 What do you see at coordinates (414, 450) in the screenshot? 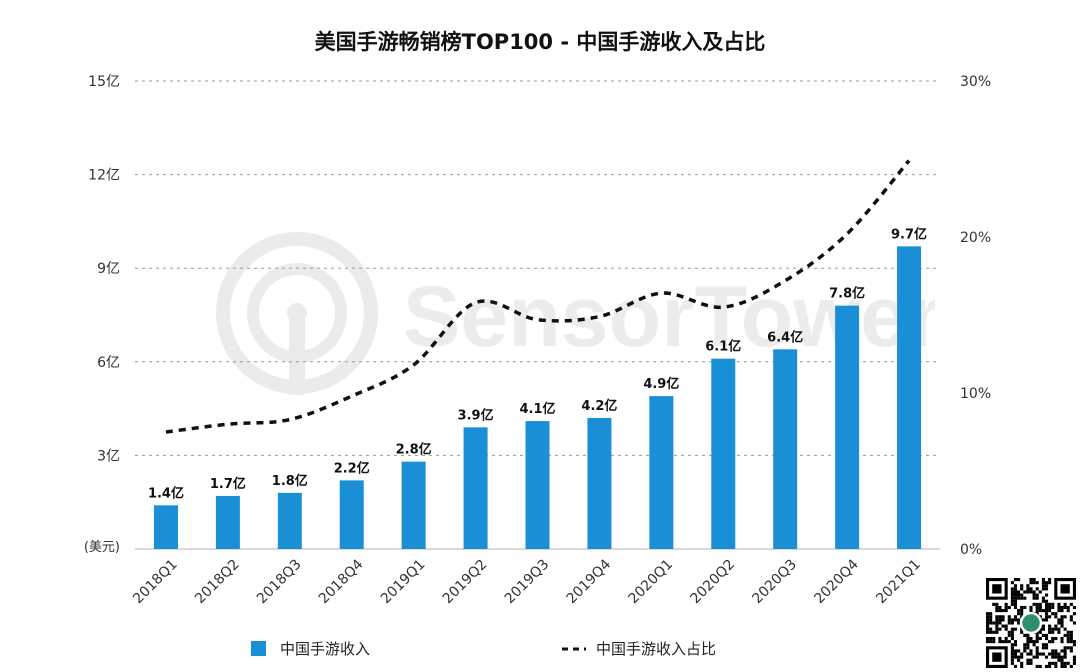
I see `bar-value-label: 2.8亿` at bounding box center [414, 450].